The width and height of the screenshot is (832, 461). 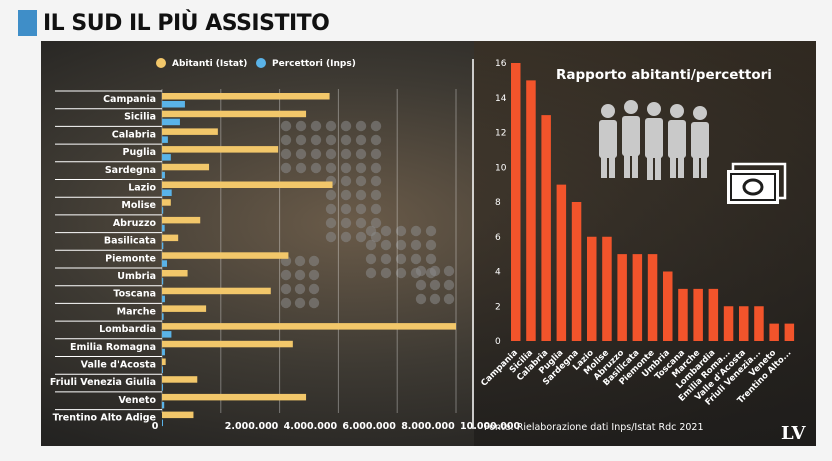 I want to click on x-tick-label: 4.000.000, so click(x=311, y=426).